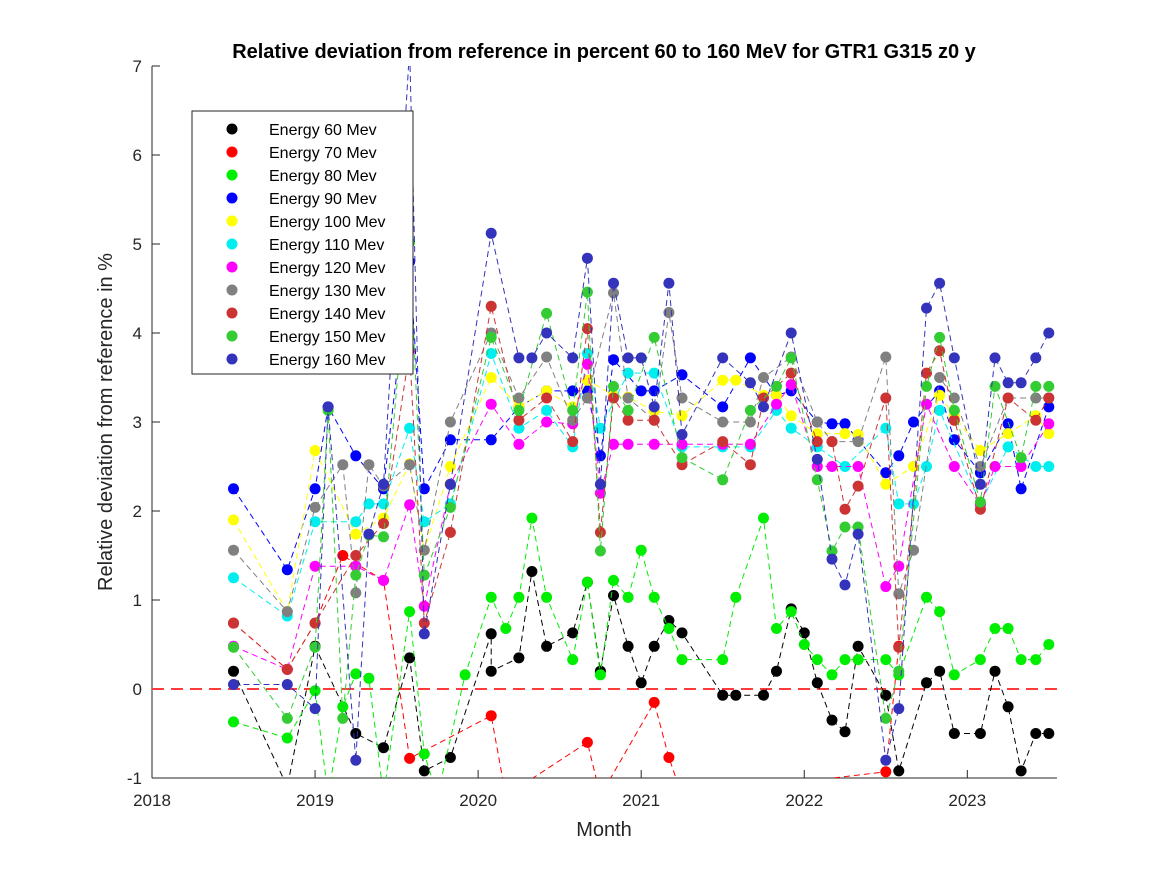 Image resolution: width=1167 pixels, height=880 pixels. What do you see at coordinates (327, 291) in the screenshot?
I see `legend-entry: Energy 130 Mev` at bounding box center [327, 291].